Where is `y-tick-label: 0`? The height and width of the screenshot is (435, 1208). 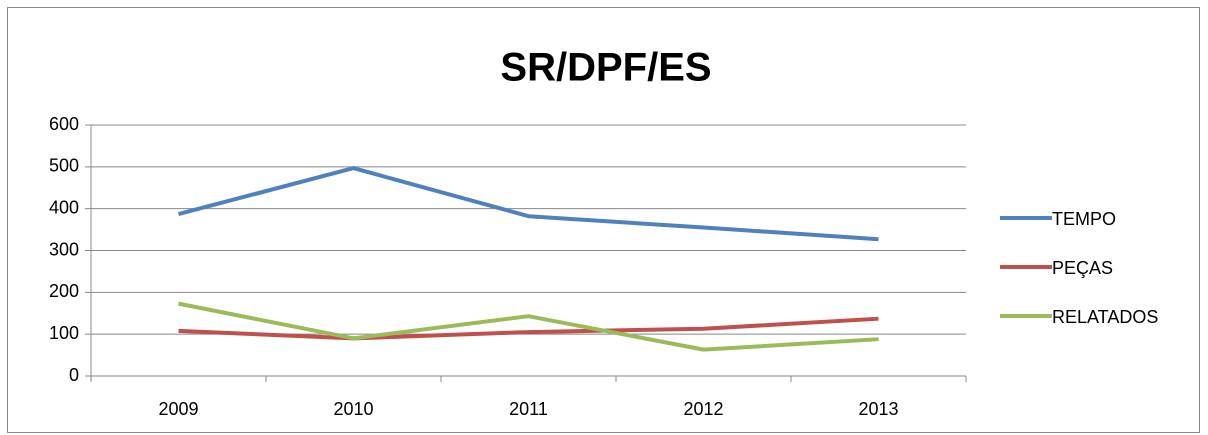
y-tick-label: 0 is located at coordinates (74, 375).